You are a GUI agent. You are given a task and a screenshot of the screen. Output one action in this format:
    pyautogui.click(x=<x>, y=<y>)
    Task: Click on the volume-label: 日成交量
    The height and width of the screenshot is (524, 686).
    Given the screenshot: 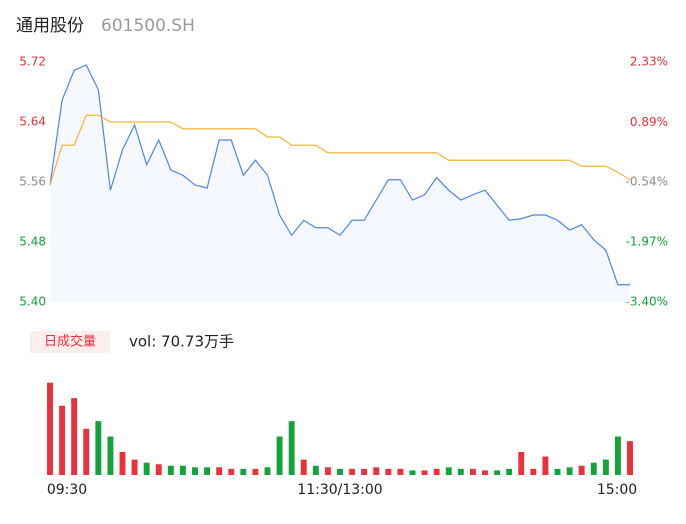 What is the action you would take?
    pyautogui.click(x=70, y=342)
    